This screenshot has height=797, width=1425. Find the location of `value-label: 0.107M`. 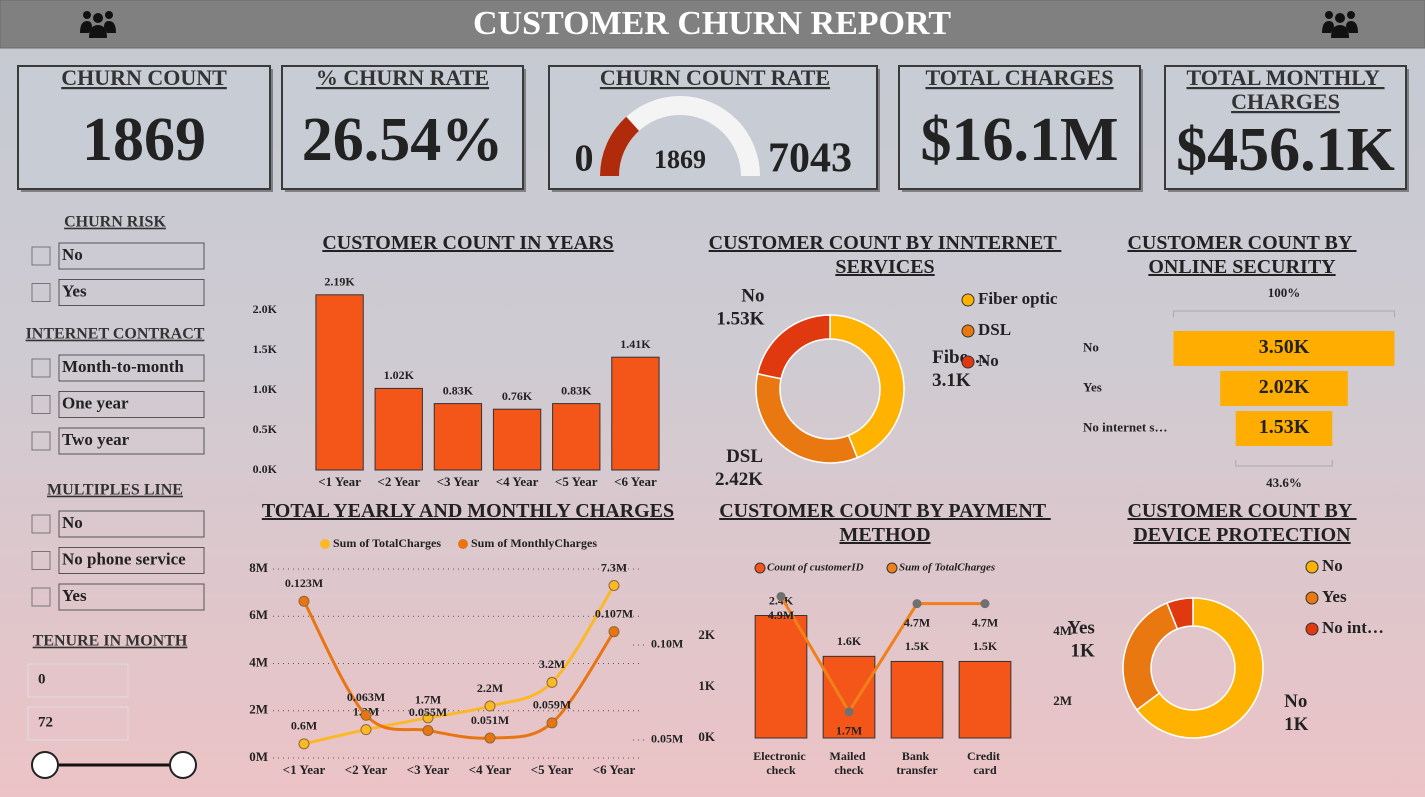

value-label: 0.107M is located at coordinates (614, 613).